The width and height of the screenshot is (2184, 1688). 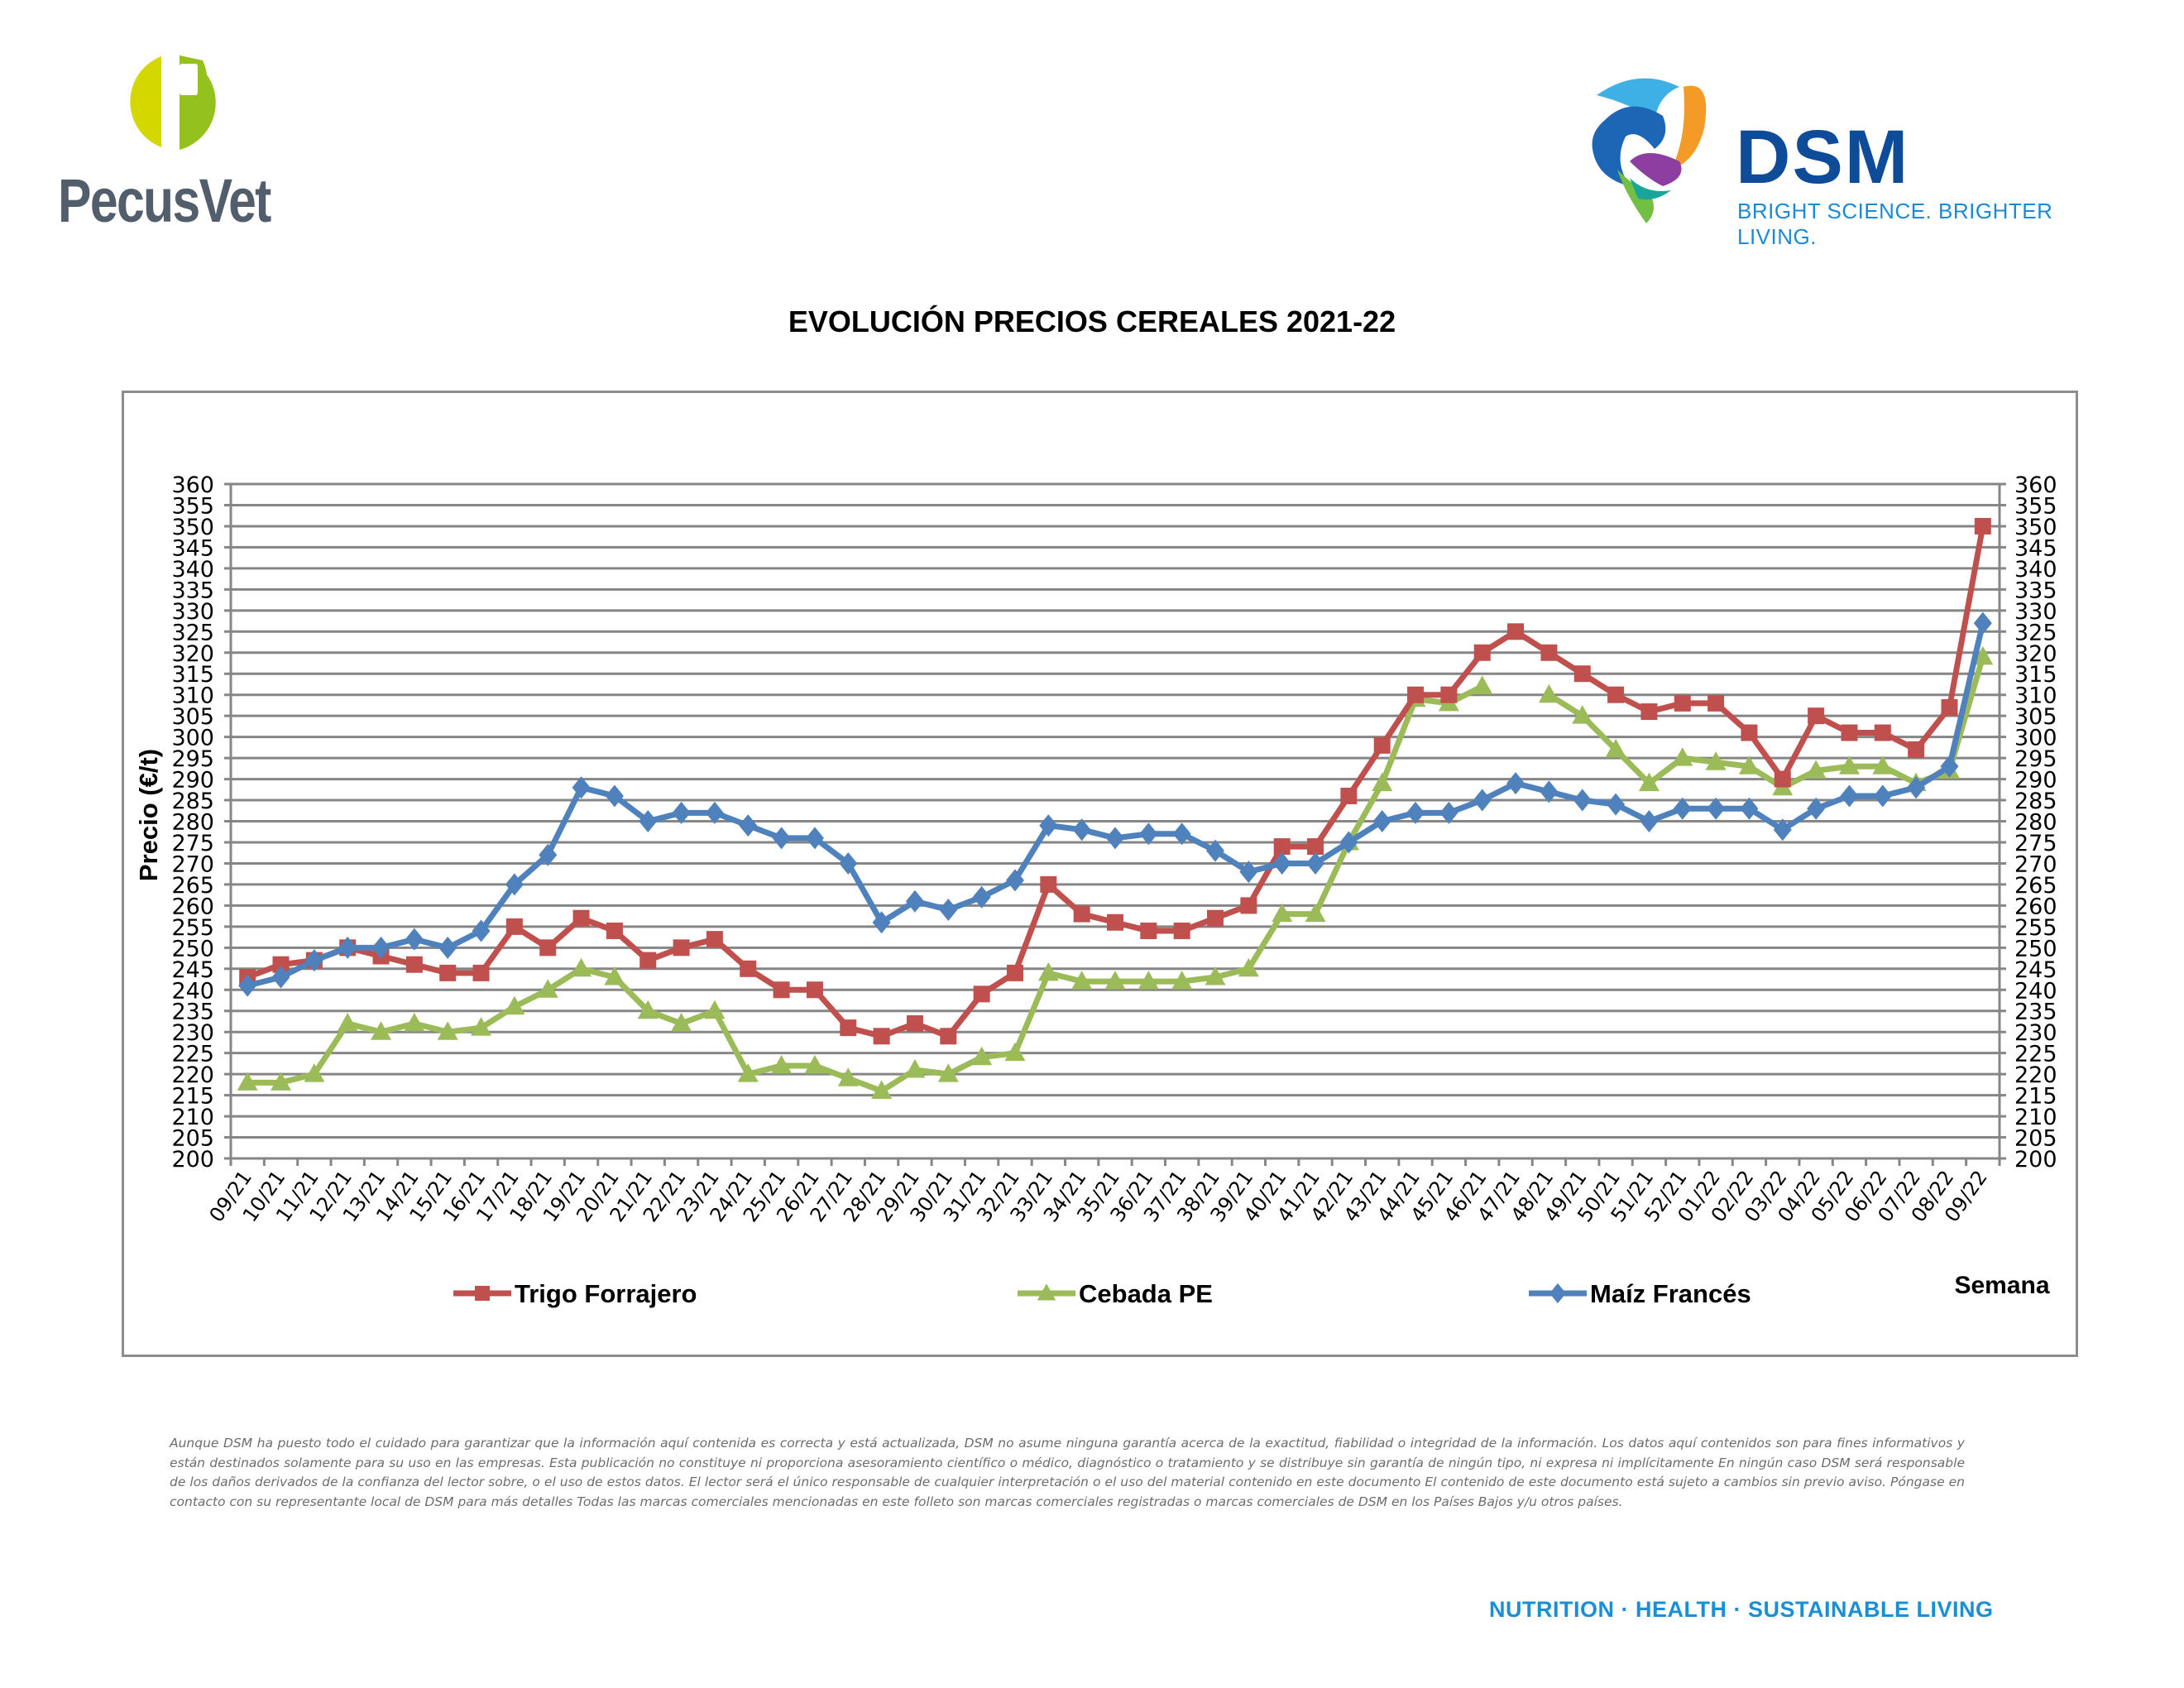 I want to click on y-tick-label: 220, so click(x=192, y=1075).